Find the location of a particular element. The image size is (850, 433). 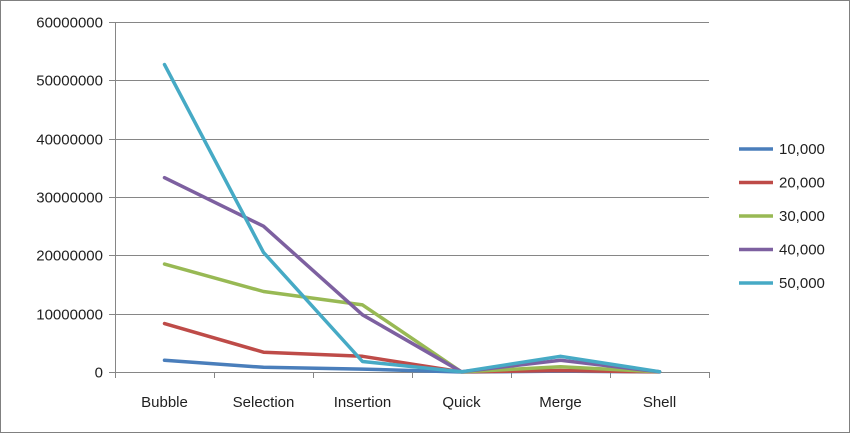

x-tick-label: Merge is located at coordinates (560, 402).